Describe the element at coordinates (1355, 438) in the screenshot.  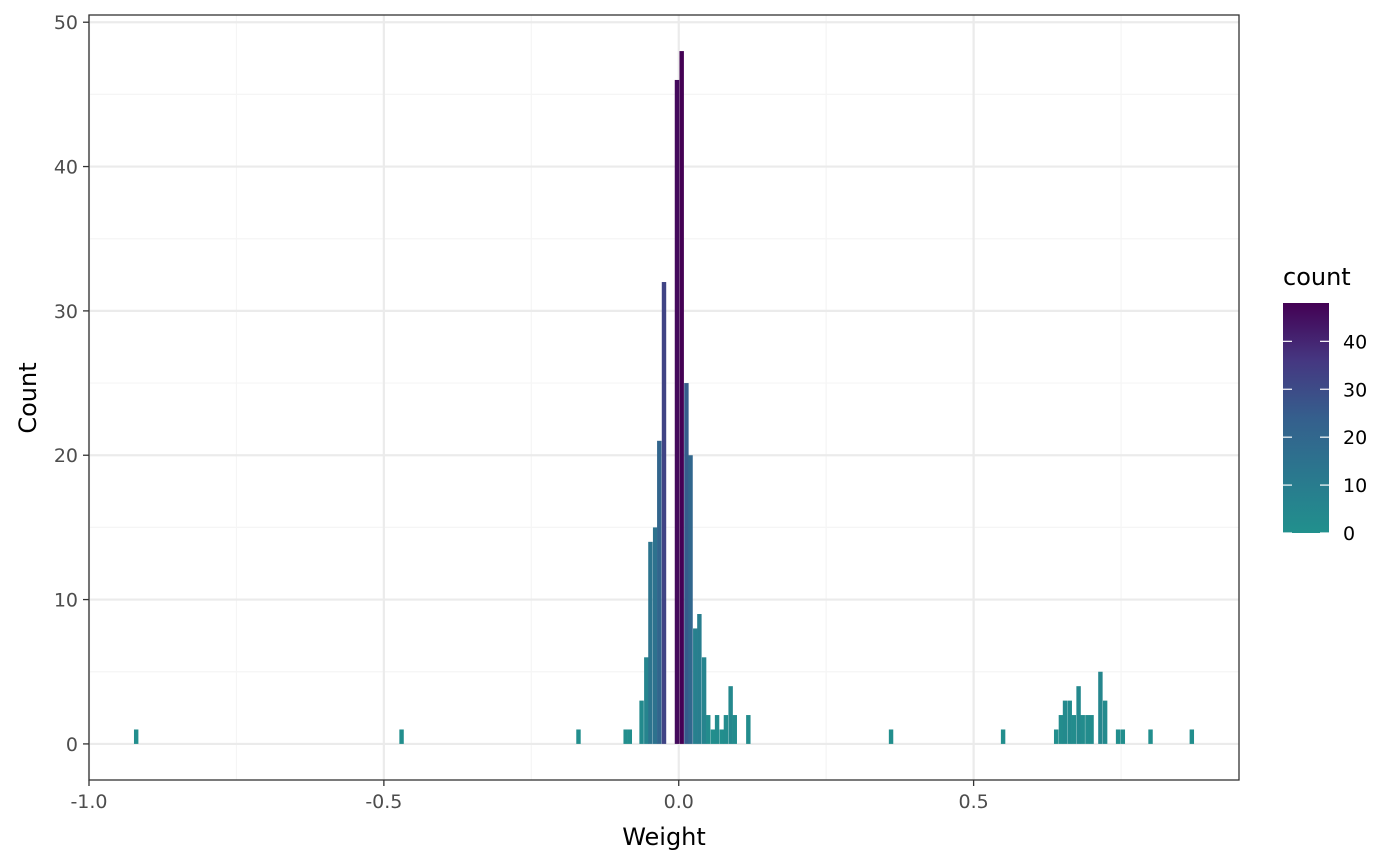
I see `legend-label: 20` at that location.